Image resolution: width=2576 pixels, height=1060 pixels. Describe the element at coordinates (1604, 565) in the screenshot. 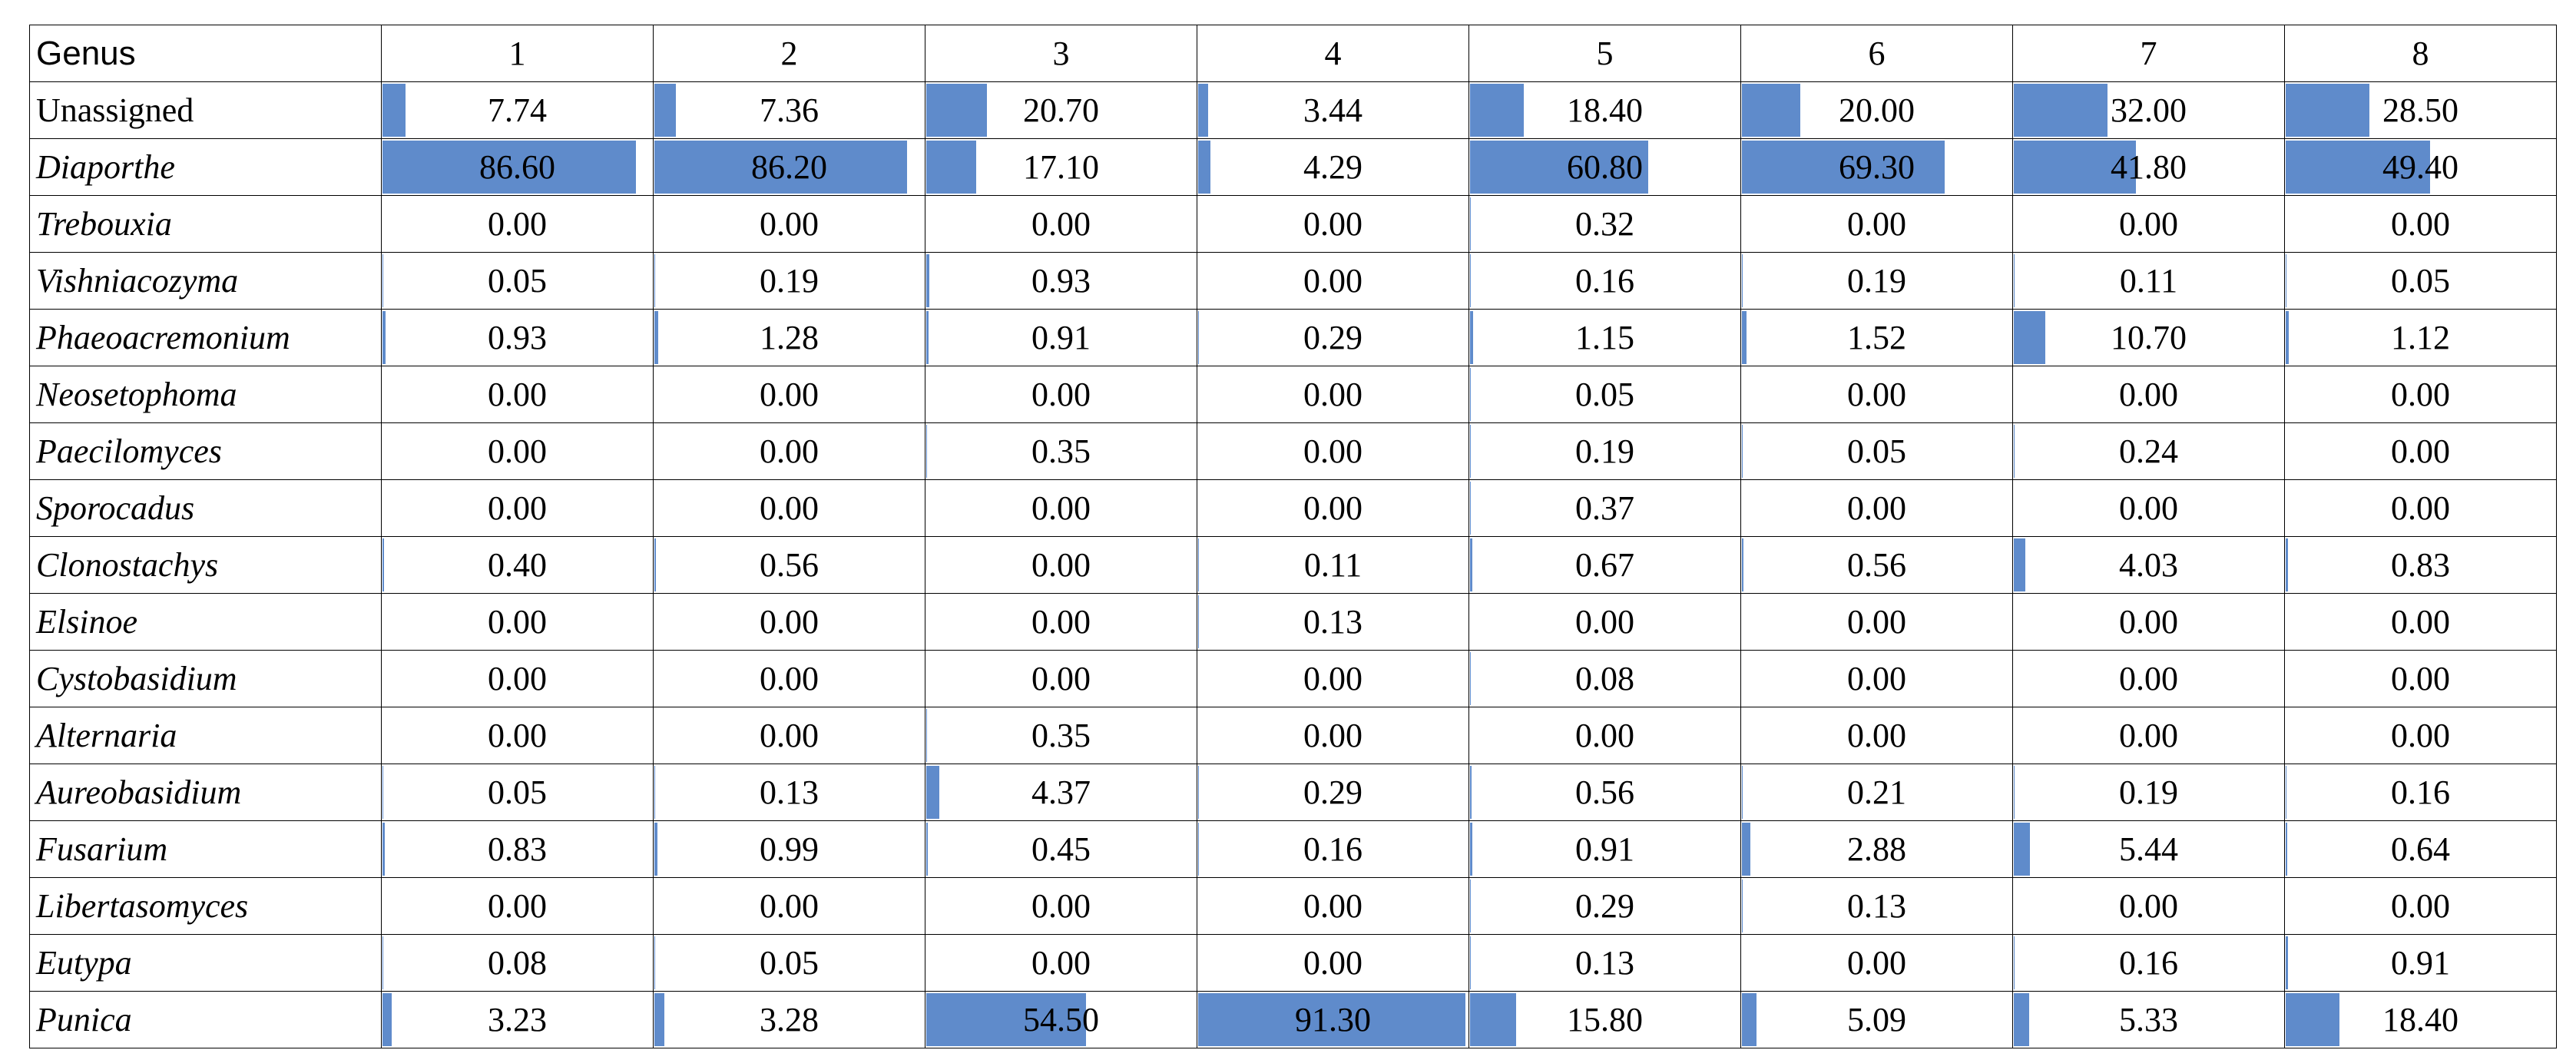

I see `value-cell: 0.67` at that location.